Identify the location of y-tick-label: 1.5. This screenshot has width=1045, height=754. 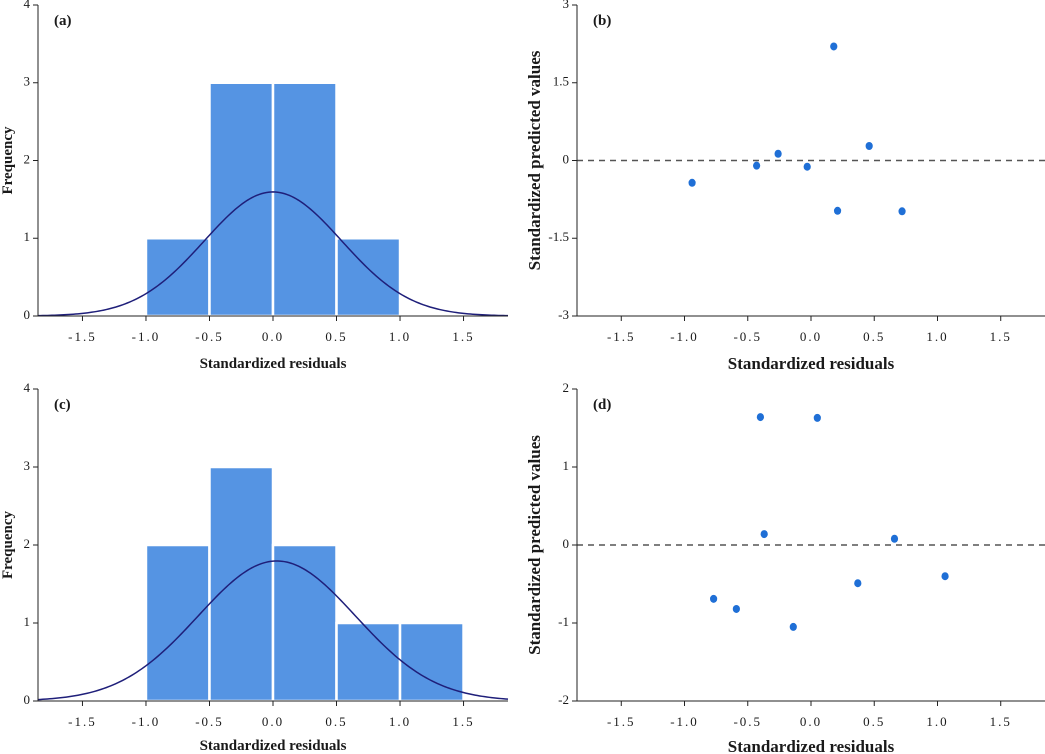
(561, 81).